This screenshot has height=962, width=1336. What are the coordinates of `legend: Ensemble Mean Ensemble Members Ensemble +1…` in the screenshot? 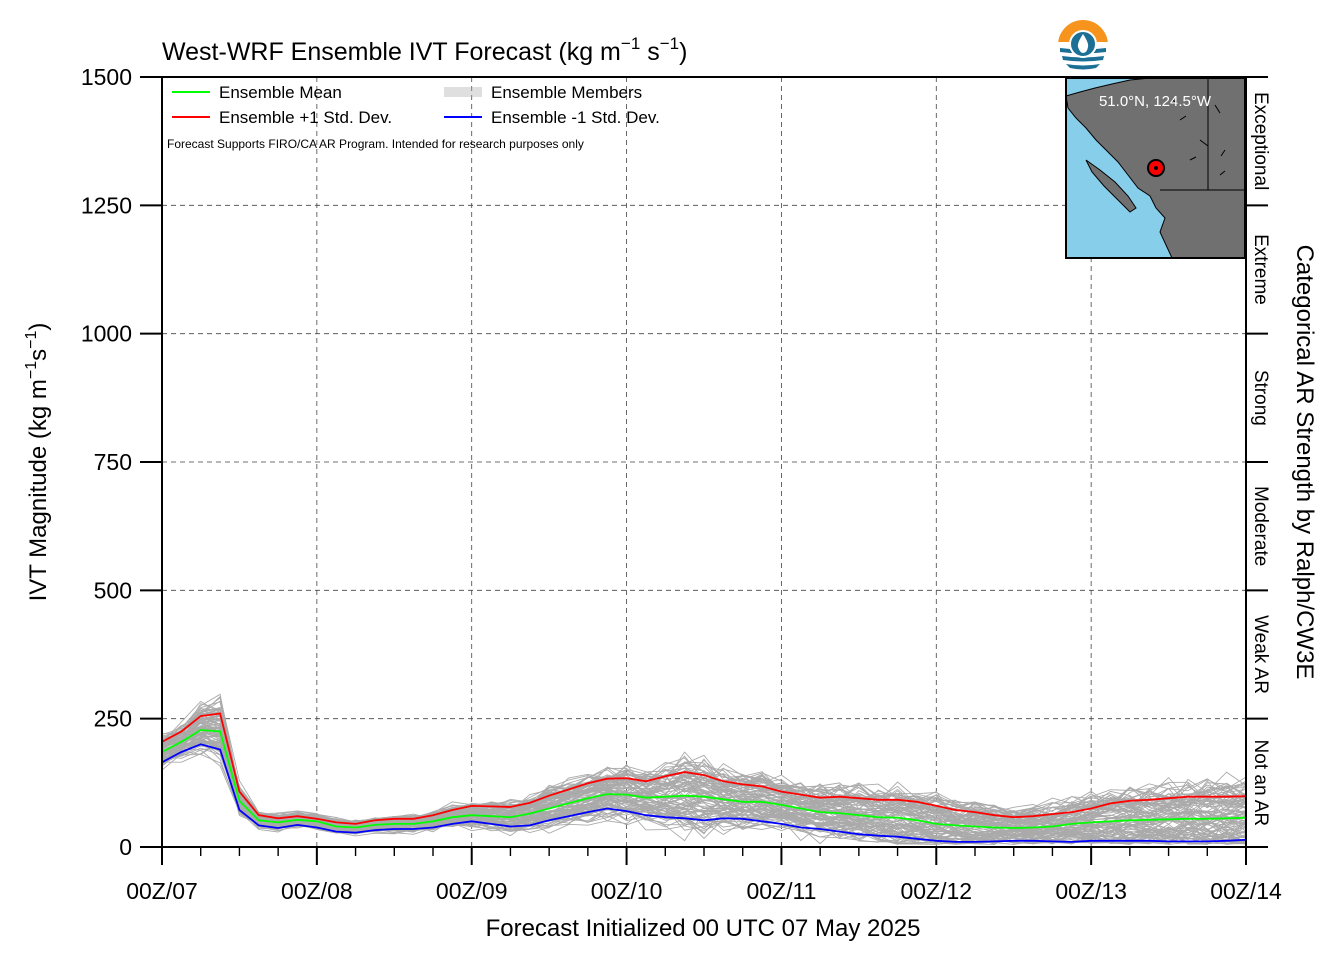 It's located at (416, 105).